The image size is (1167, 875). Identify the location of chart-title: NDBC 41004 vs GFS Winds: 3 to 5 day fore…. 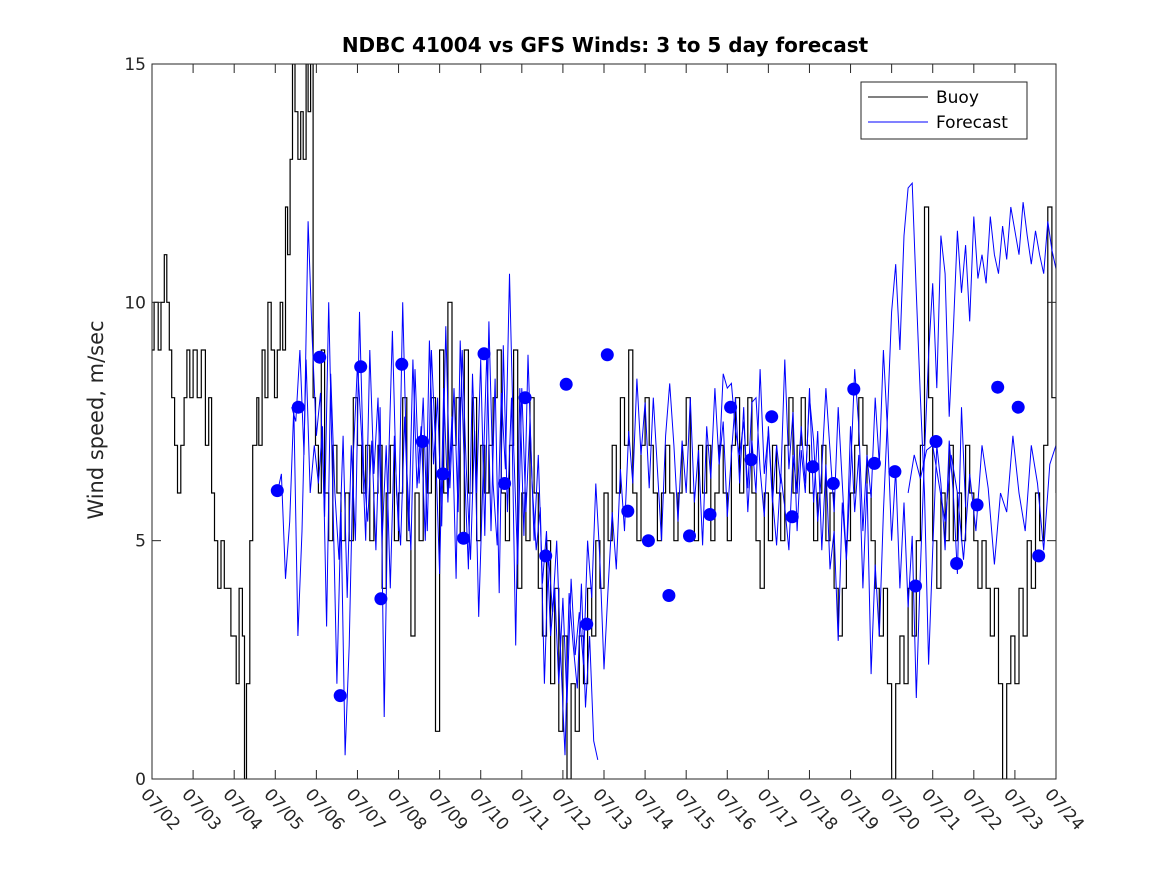
(605, 45).